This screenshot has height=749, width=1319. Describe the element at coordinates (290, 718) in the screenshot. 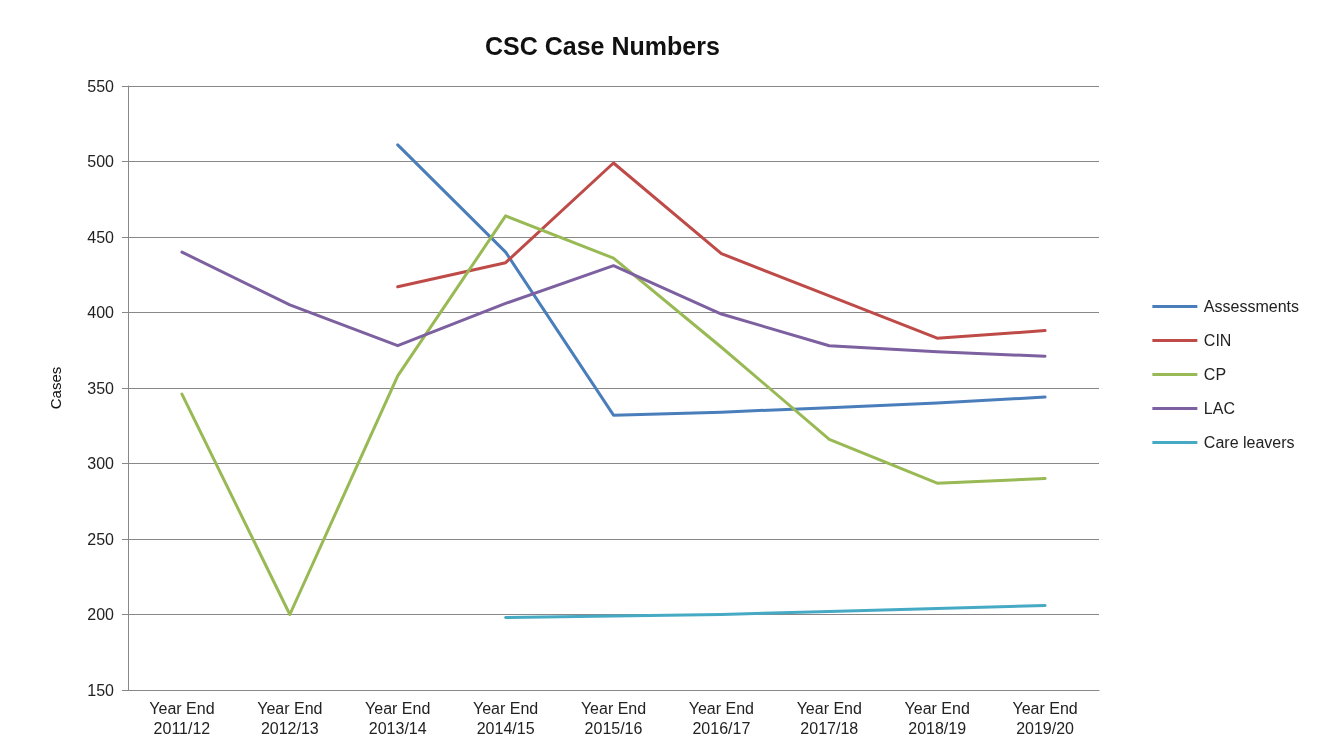

I see `x-tick-label: Year End 2012/13` at that location.